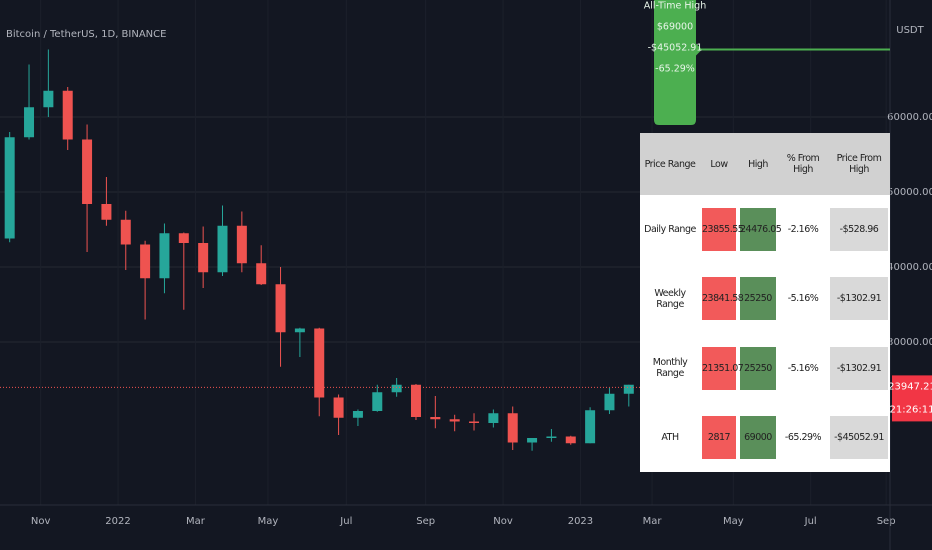 This screenshot has height=550, width=932. I want to click on table-cell: 23841.58, so click(722, 298).